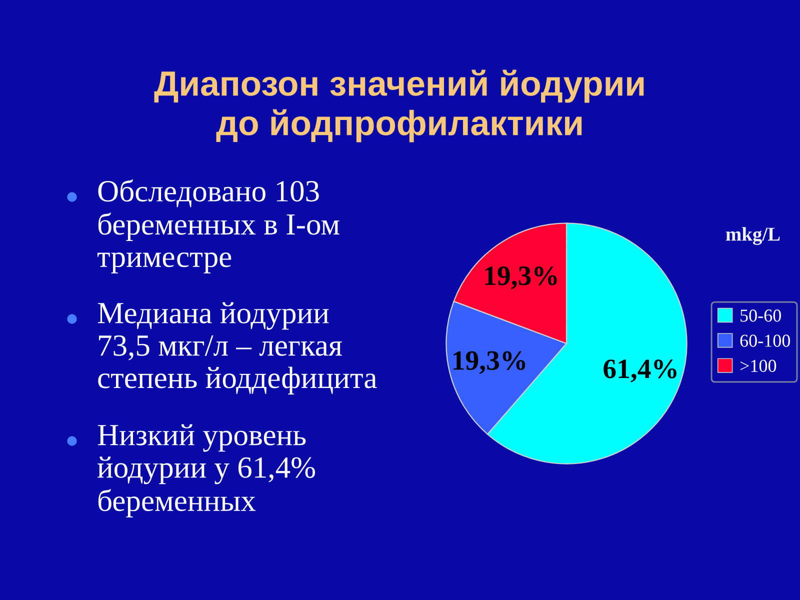 The height and width of the screenshot is (600, 800). What do you see at coordinates (640, 371) in the screenshot?
I see `data-label: 61,4%` at bounding box center [640, 371].